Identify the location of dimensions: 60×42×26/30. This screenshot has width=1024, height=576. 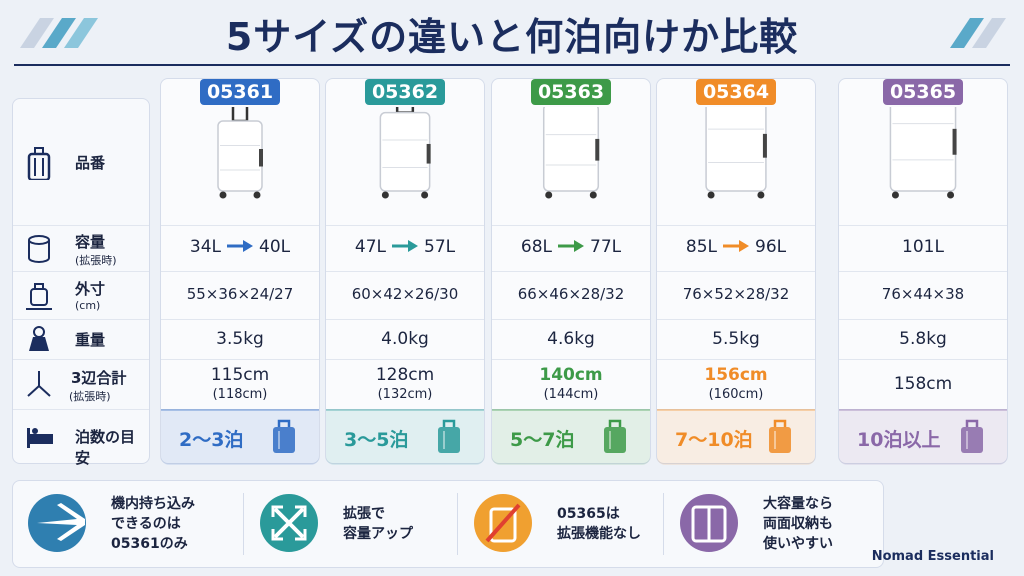
(405, 294).